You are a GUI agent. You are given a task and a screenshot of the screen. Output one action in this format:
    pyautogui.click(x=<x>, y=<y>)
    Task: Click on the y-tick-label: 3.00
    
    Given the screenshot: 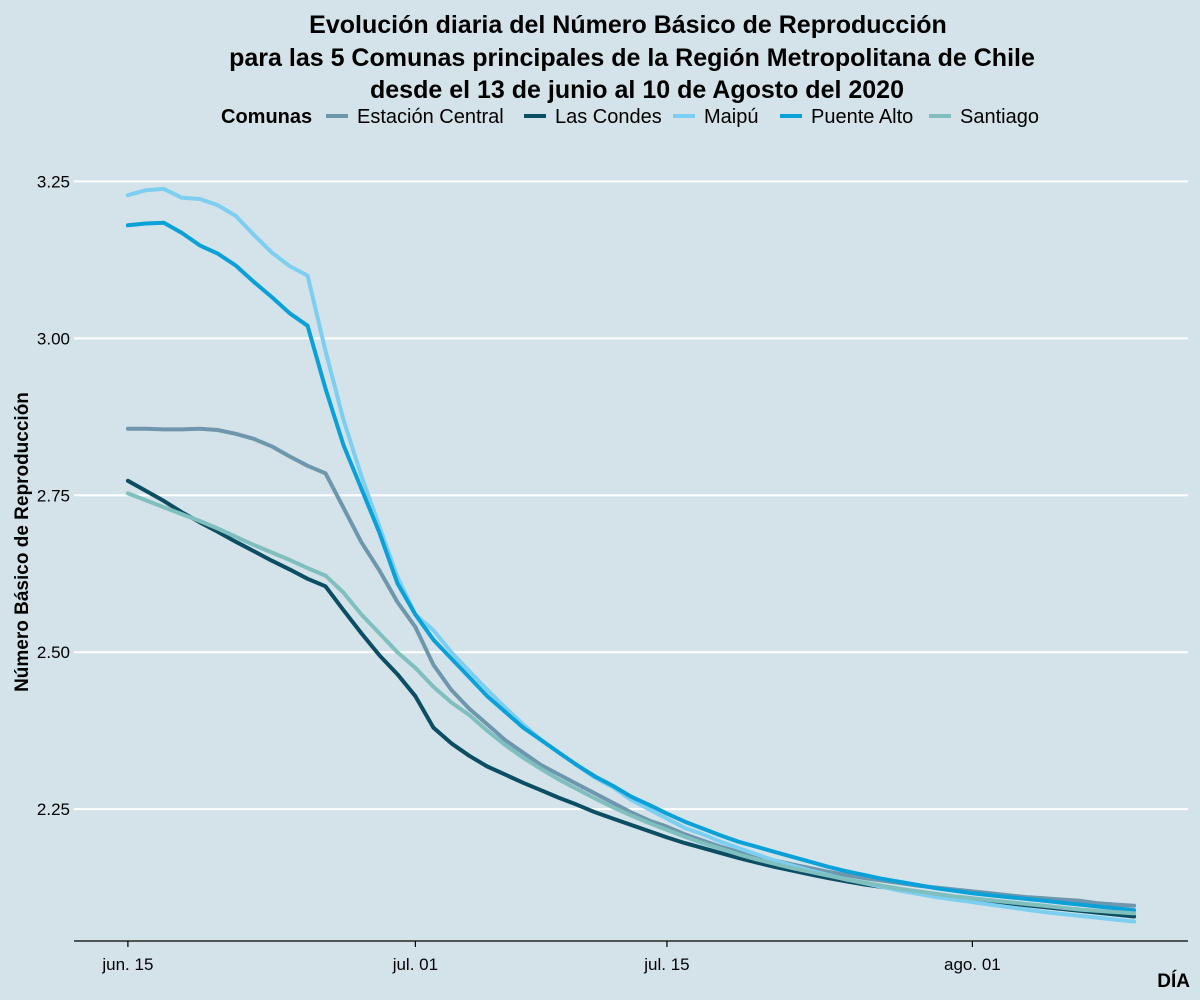 What is the action you would take?
    pyautogui.click(x=53, y=338)
    